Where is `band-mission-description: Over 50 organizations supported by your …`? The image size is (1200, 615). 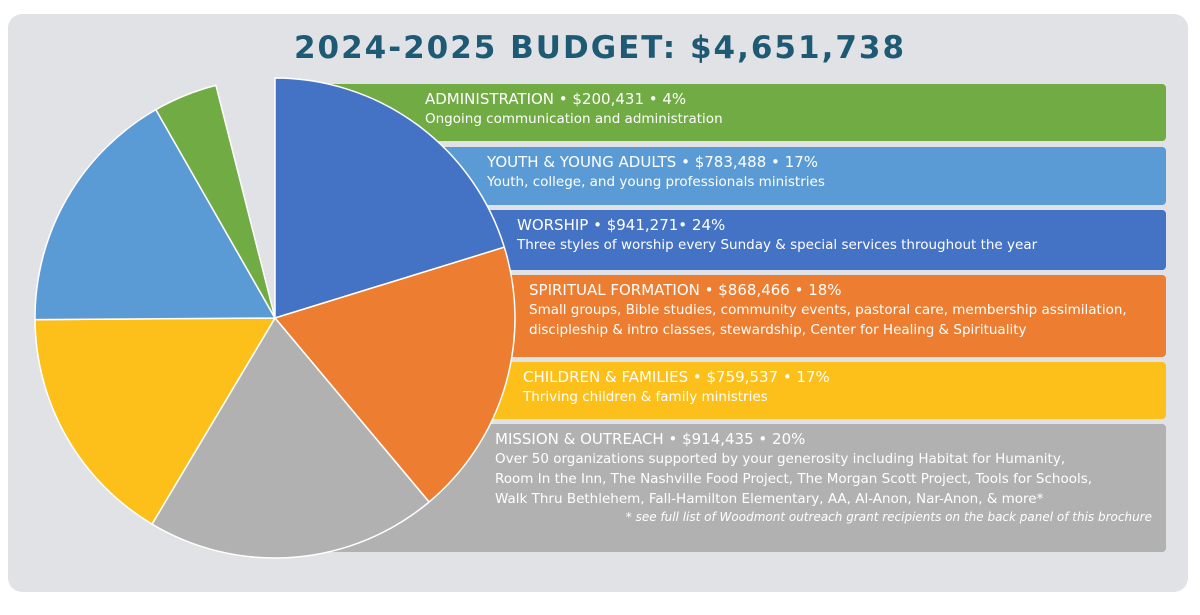 band-mission-description: Over 50 organizations supported by your … is located at coordinates (794, 479).